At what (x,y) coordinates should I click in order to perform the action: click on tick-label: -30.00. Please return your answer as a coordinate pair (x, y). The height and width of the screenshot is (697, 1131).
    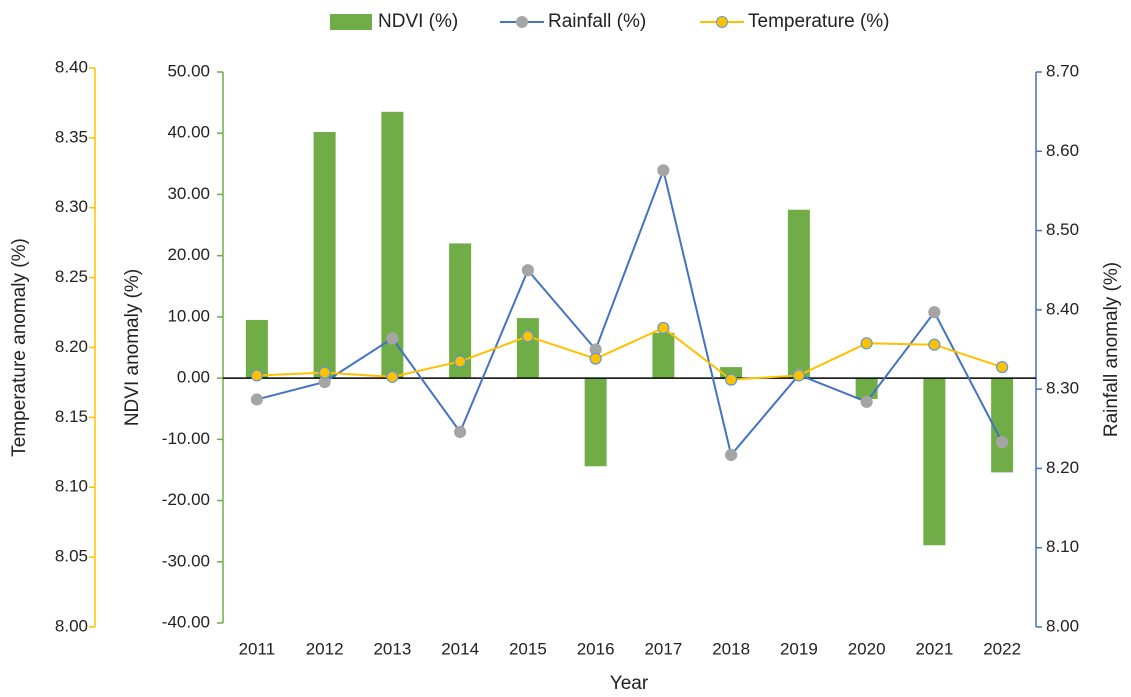
    Looking at the image, I should click on (186, 560).